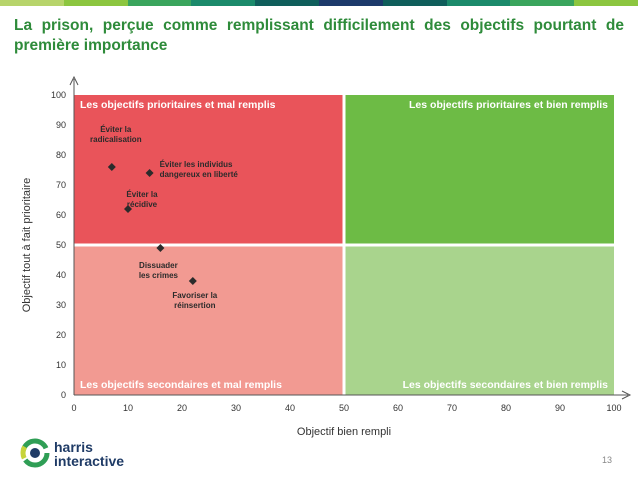 This screenshot has width=638, height=478. I want to click on quadrant-top-right, so click(479, 169).